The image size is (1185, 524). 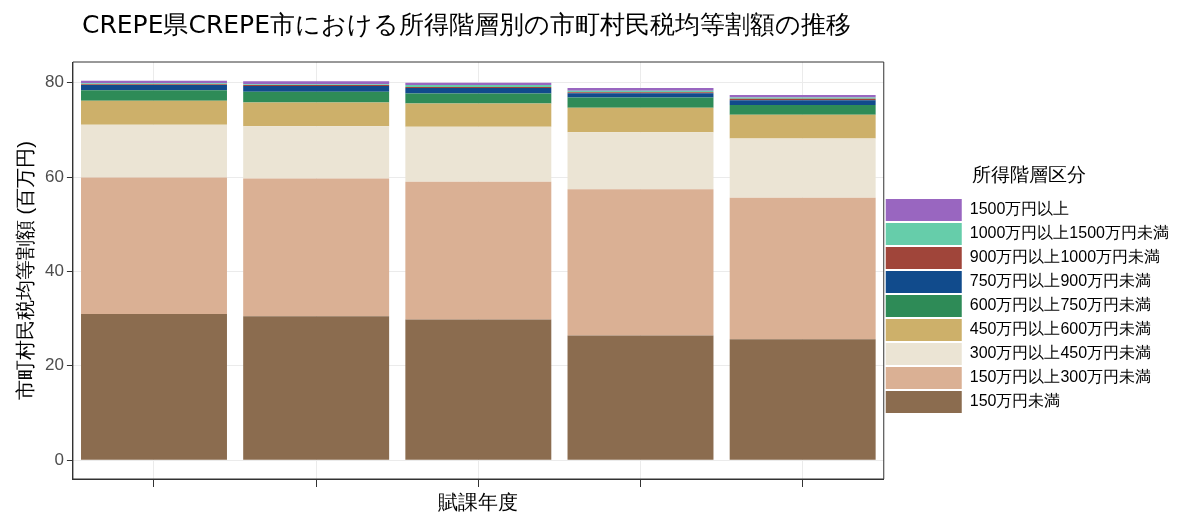 What do you see at coordinates (1060, 377) in the screenshot?
I see `legend-label: 150万円以上300万円未満` at bounding box center [1060, 377].